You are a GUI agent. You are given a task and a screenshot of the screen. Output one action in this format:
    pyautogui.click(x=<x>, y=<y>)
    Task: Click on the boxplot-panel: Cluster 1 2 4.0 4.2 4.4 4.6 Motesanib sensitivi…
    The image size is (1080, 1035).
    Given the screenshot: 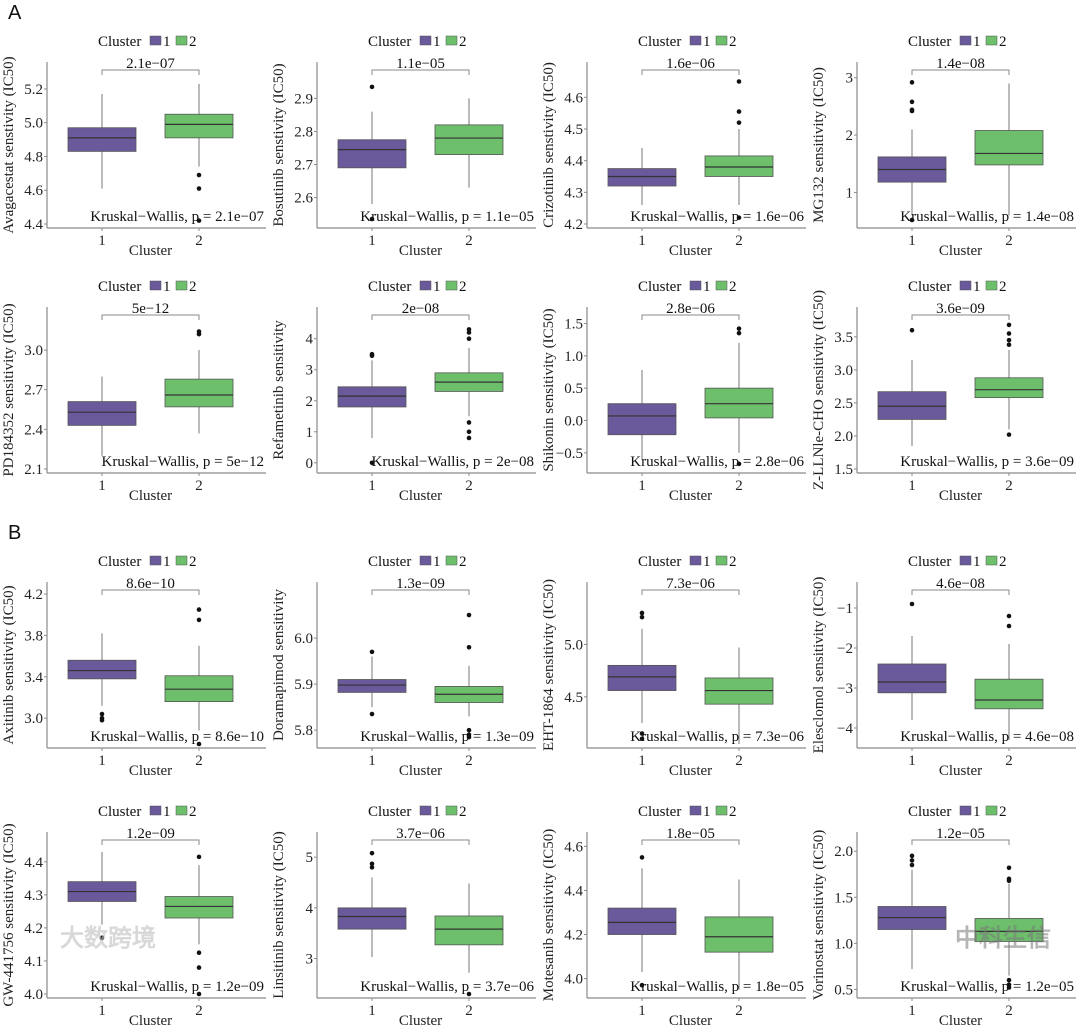 What is the action you would take?
    pyautogui.click(x=673, y=916)
    